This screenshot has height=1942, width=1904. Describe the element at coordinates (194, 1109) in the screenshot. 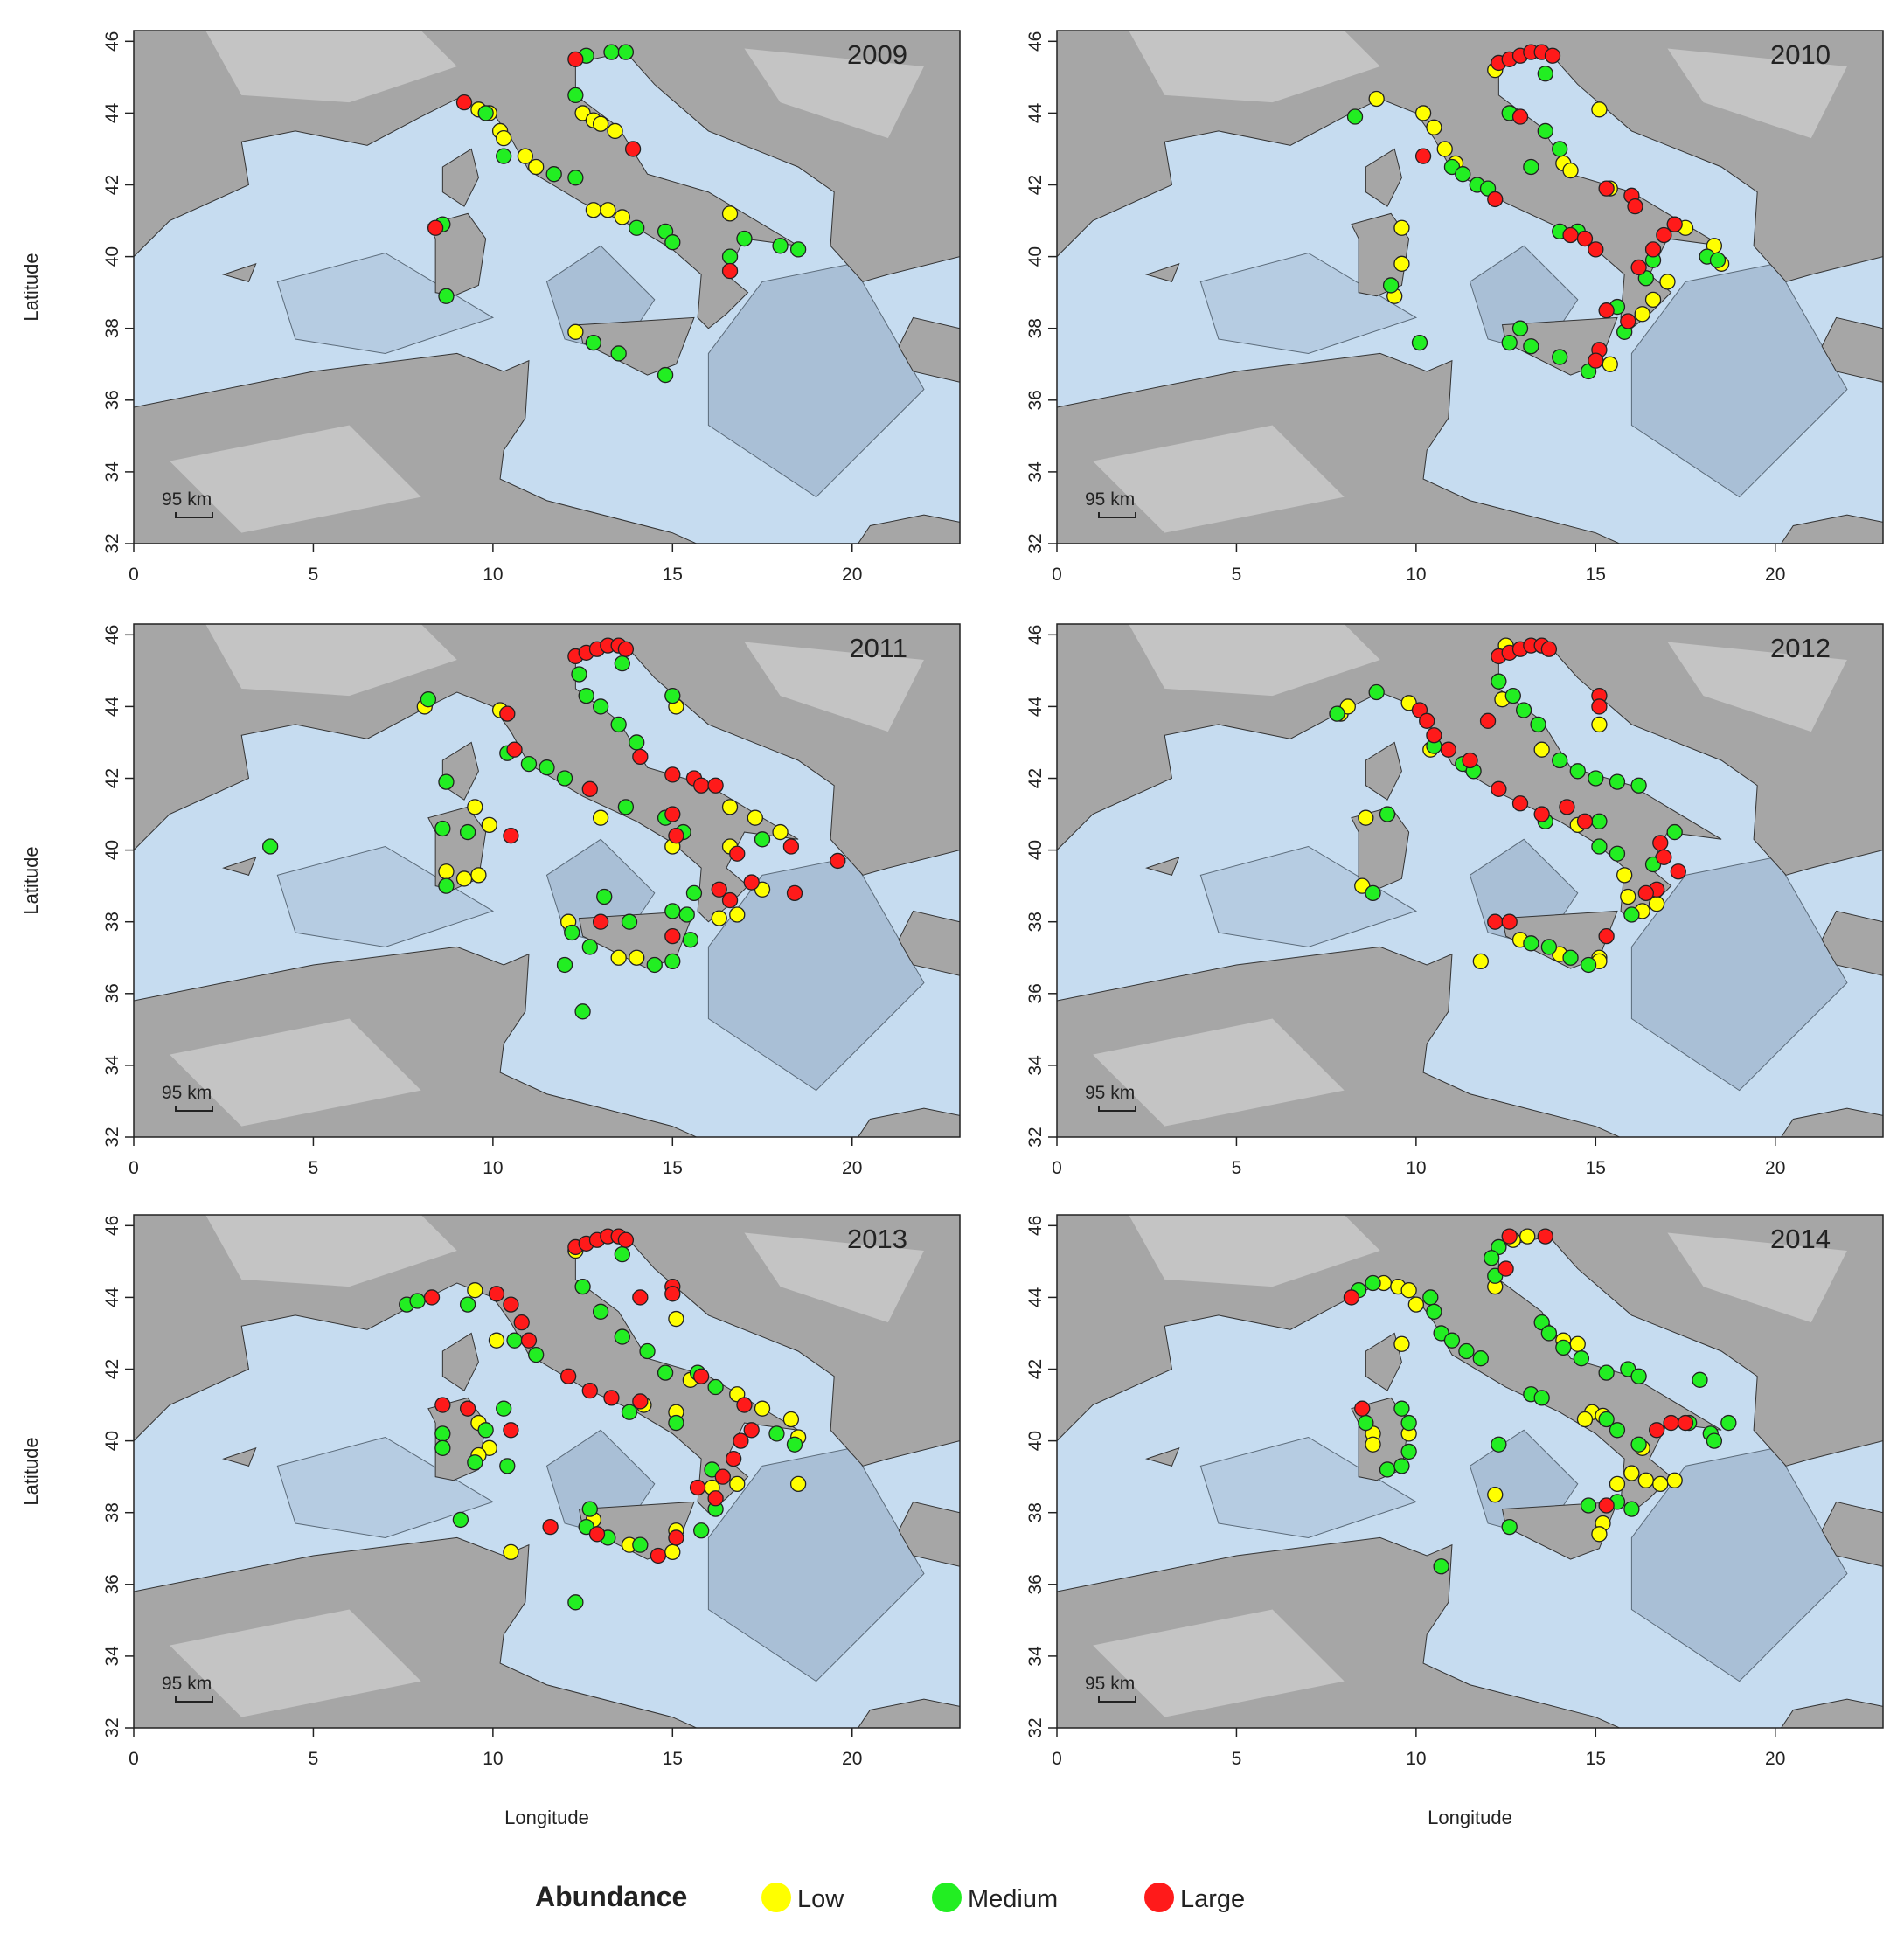

I see `scale-bar` at that location.